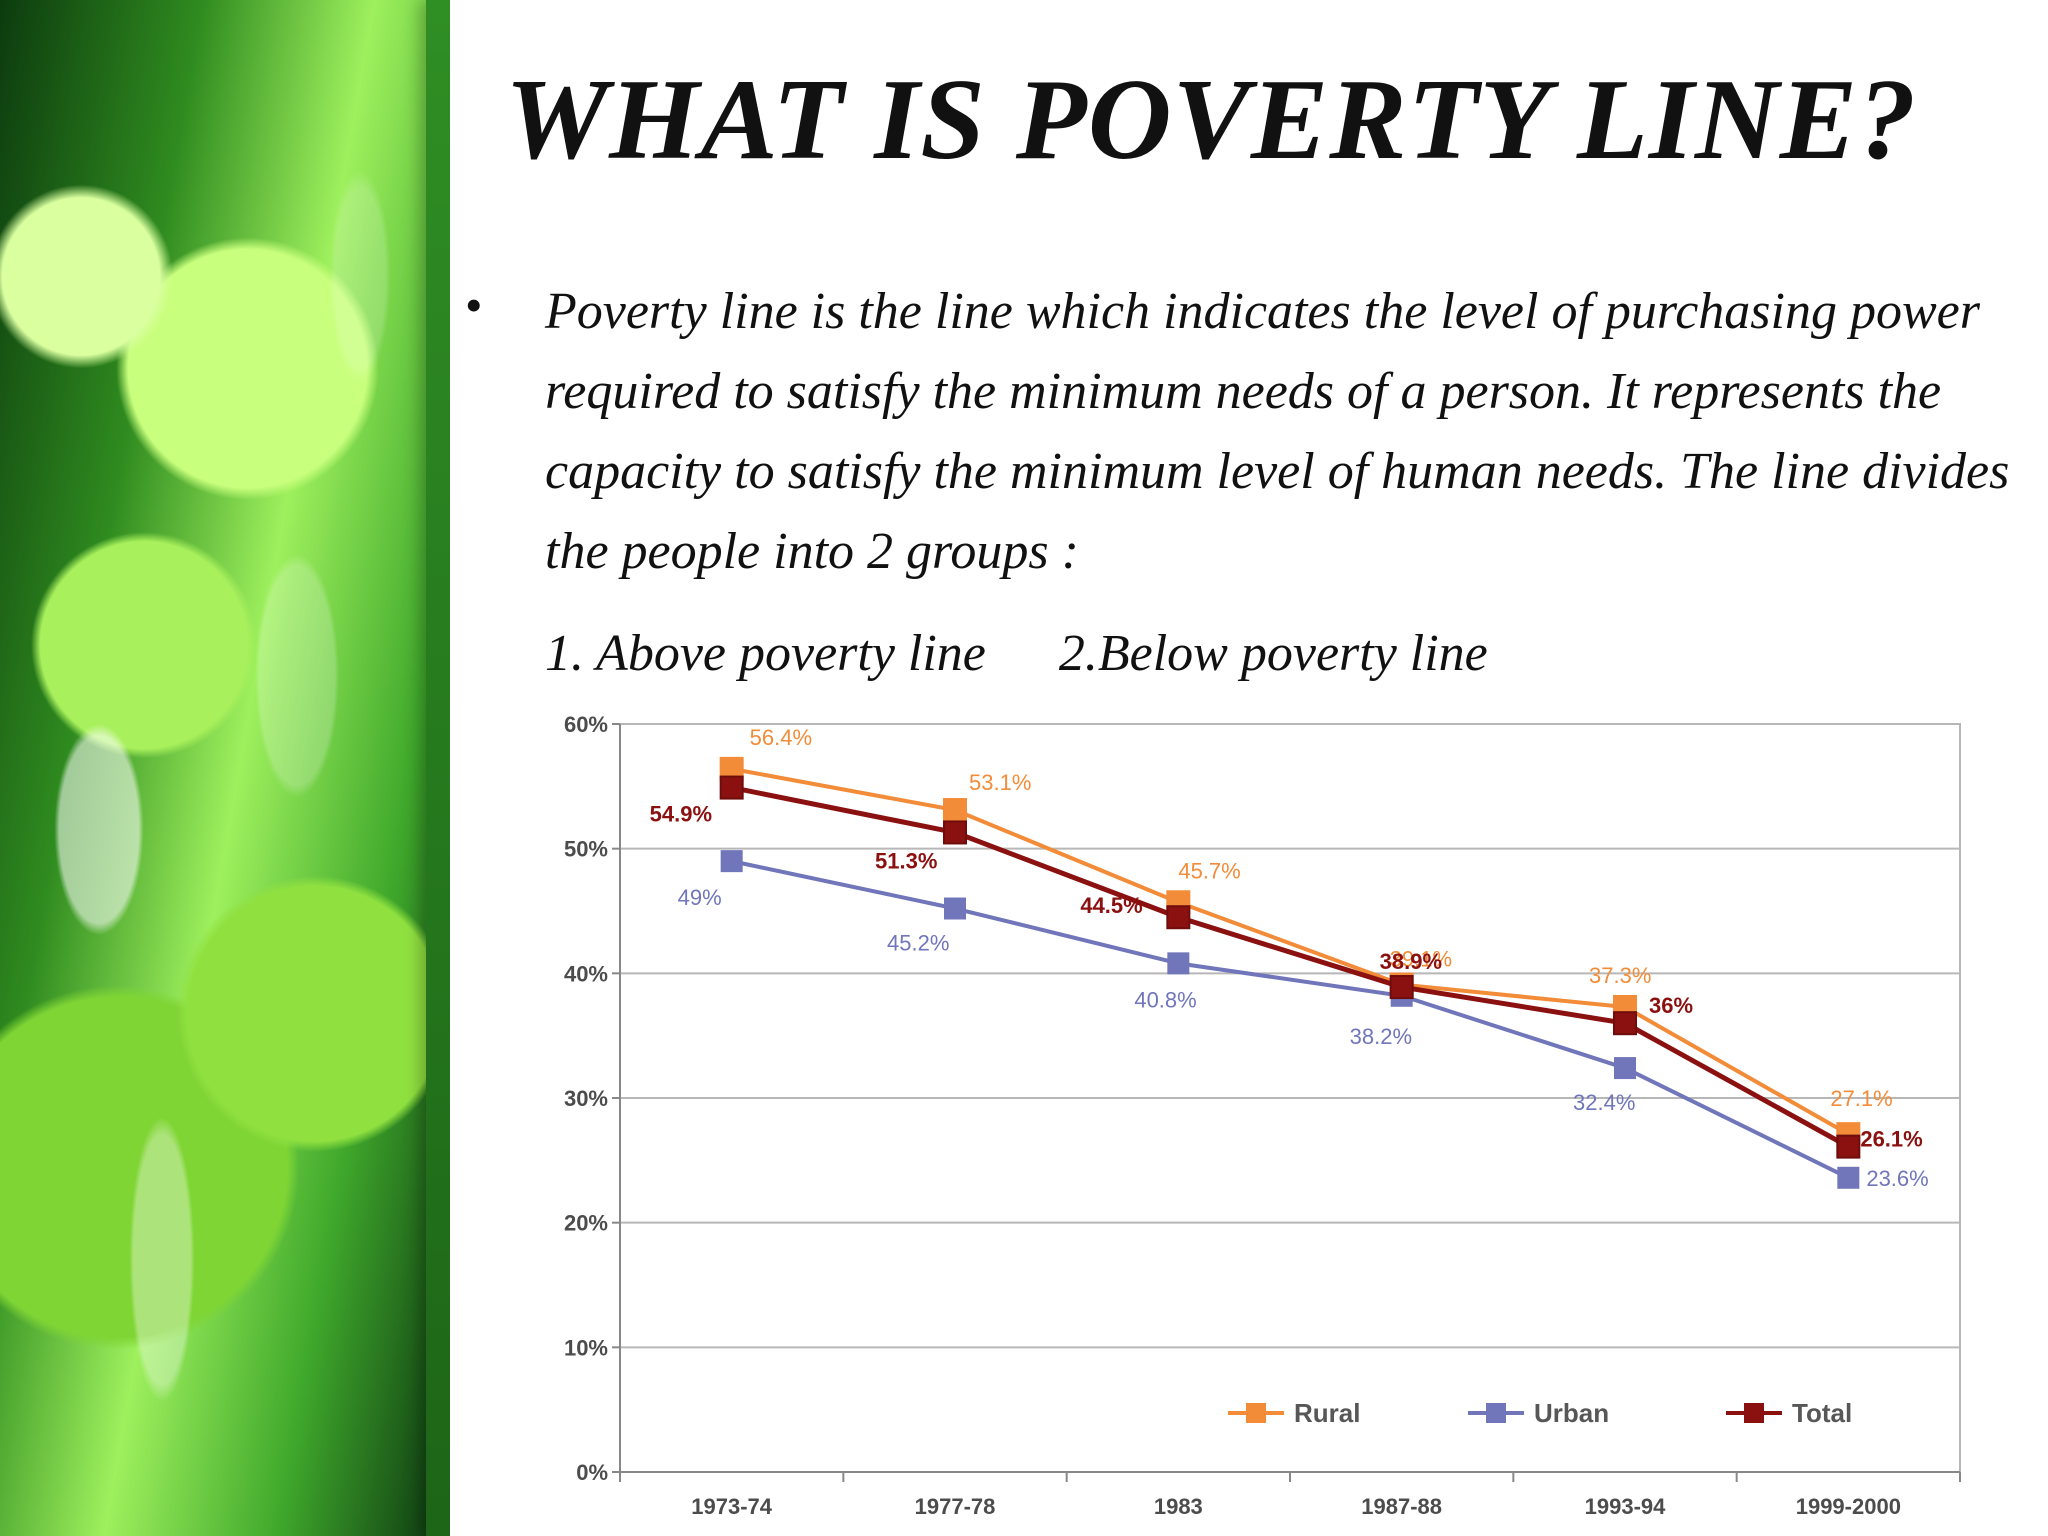  Describe the element at coordinates (1891, 1139) in the screenshot. I see `total-data-label-5: 26.1%` at that location.